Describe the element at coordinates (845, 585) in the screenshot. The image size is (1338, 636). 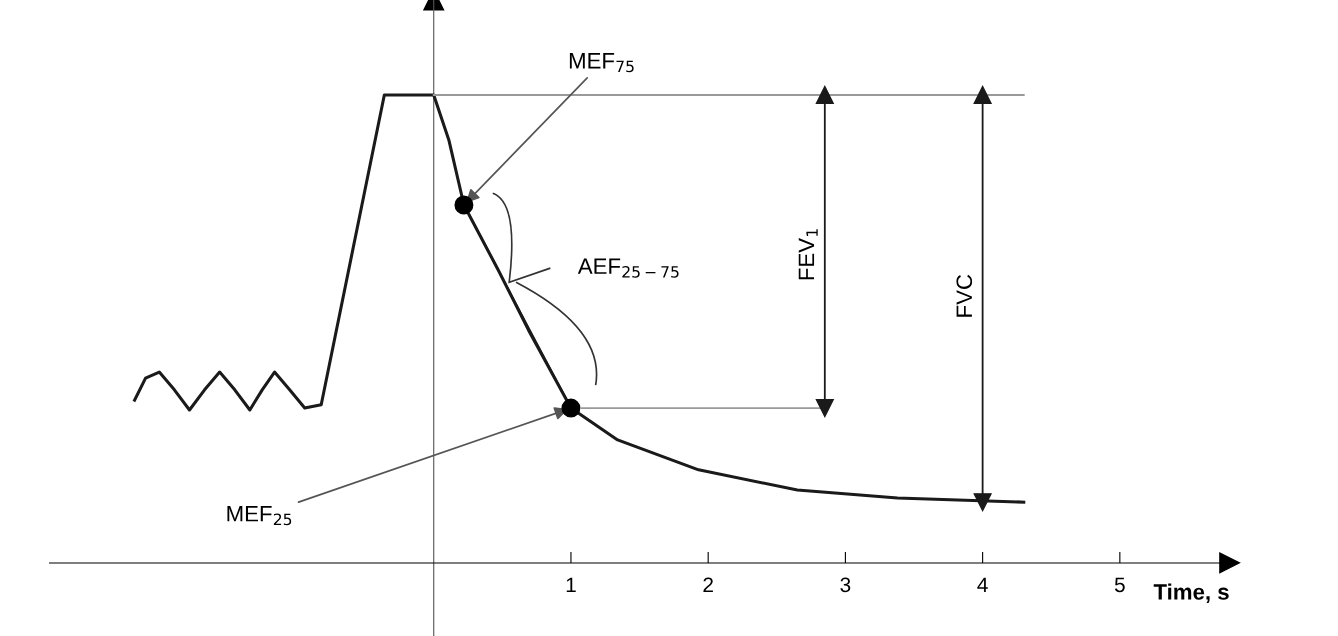
I see `x-tick-label: 3` at that location.